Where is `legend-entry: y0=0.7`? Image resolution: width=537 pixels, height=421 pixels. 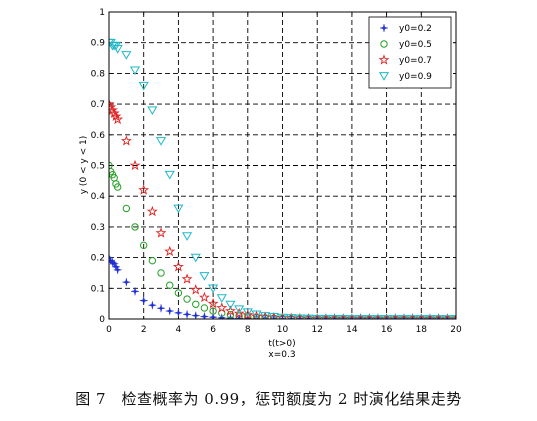 legend-entry: y0=0.7 is located at coordinates (405, 60).